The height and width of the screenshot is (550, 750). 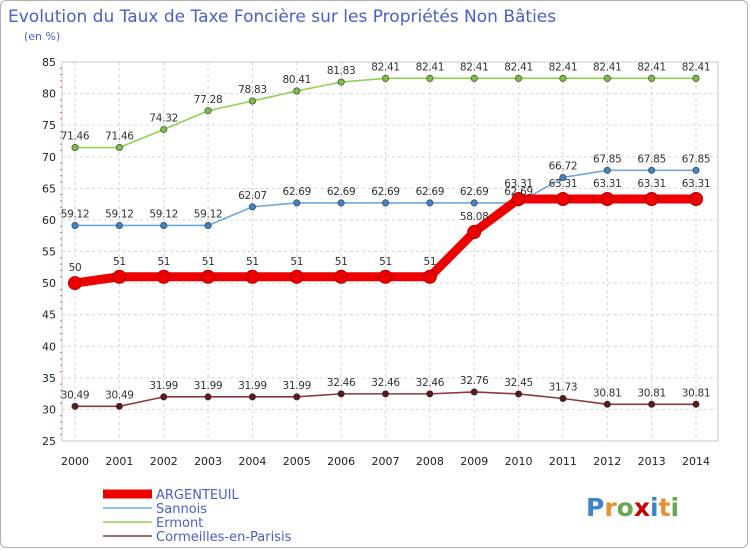 What do you see at coordinates (208, 100) in the screenshot?
I see `data-label: 77.28` at bounding box center [208, 100].